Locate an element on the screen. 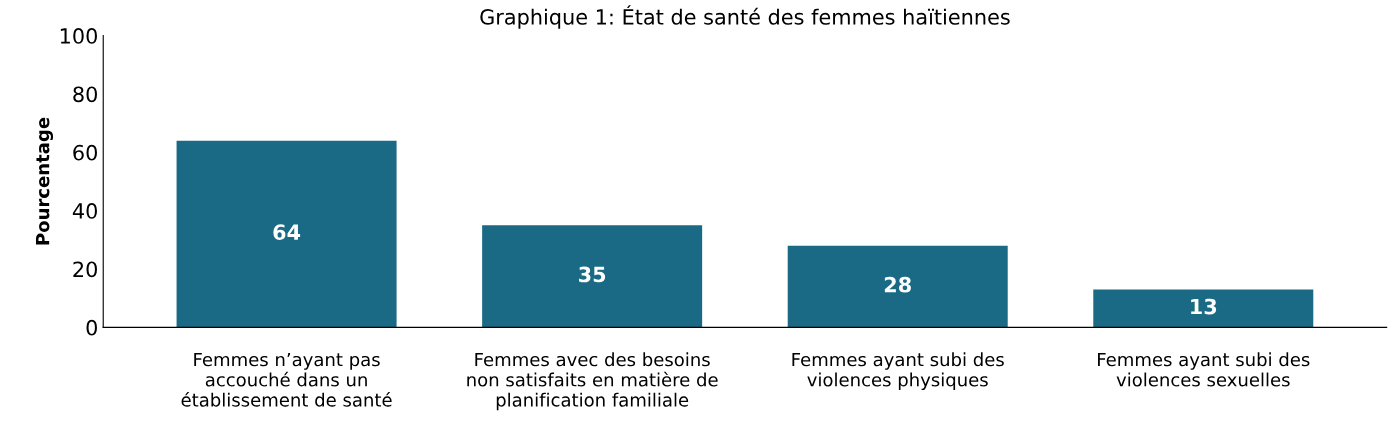  y-tick-label: 100 is located at coordinates (78, 36).